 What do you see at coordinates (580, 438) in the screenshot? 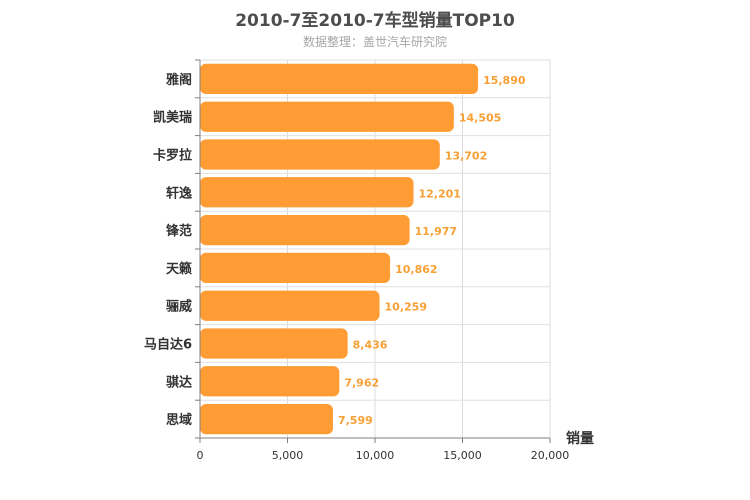
I see `x-axis-title: 销量` at bounding box center [580, 438].